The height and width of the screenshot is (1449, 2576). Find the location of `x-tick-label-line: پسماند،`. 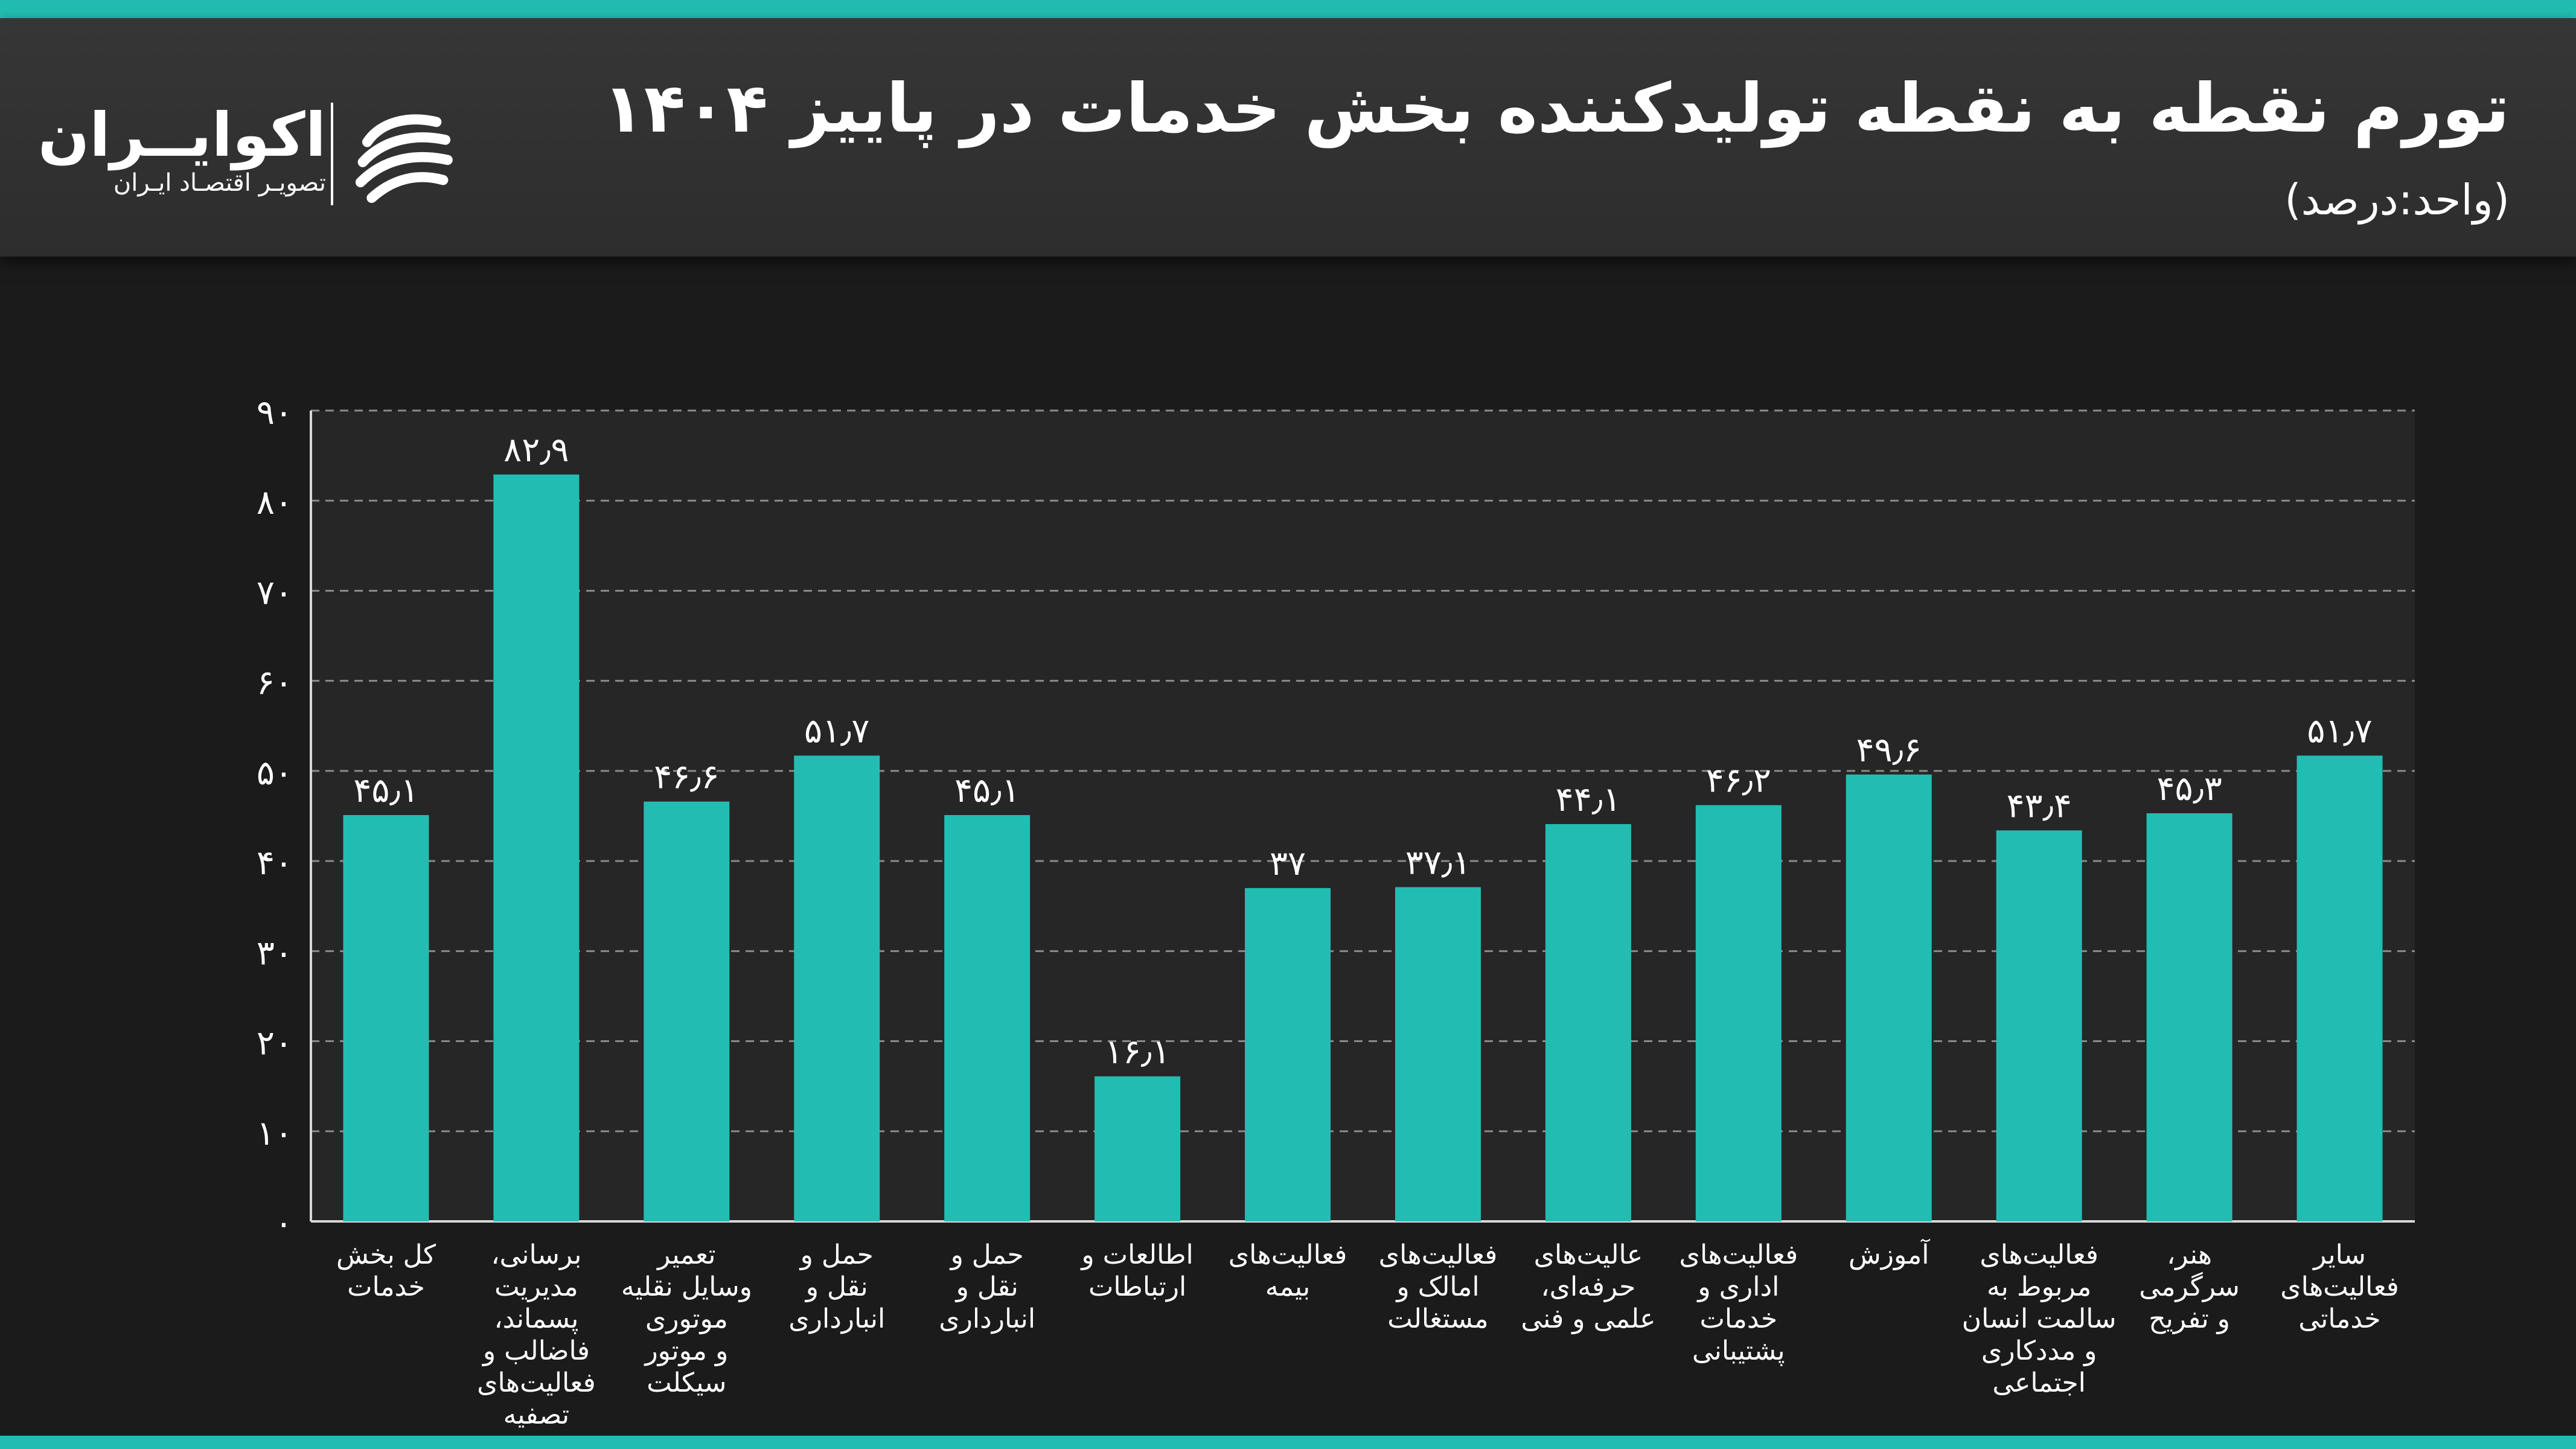

x-tick-label-line: پسماند، is located at coordinates (536, 1318).